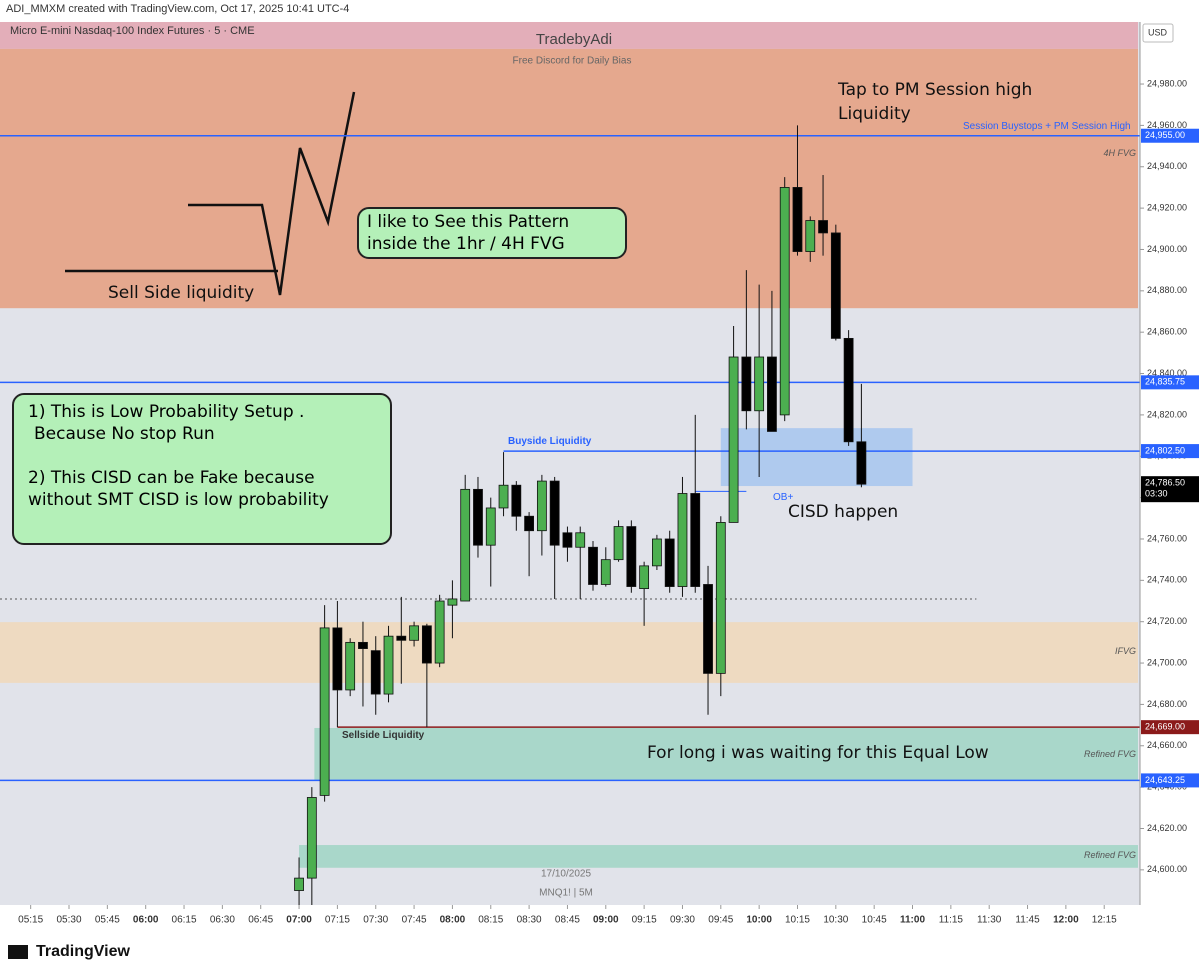  What do you see at coordinates (184, 920) in the screenshot?
I see `x-tick-label: 06:15` at bounding box center [184, 920].